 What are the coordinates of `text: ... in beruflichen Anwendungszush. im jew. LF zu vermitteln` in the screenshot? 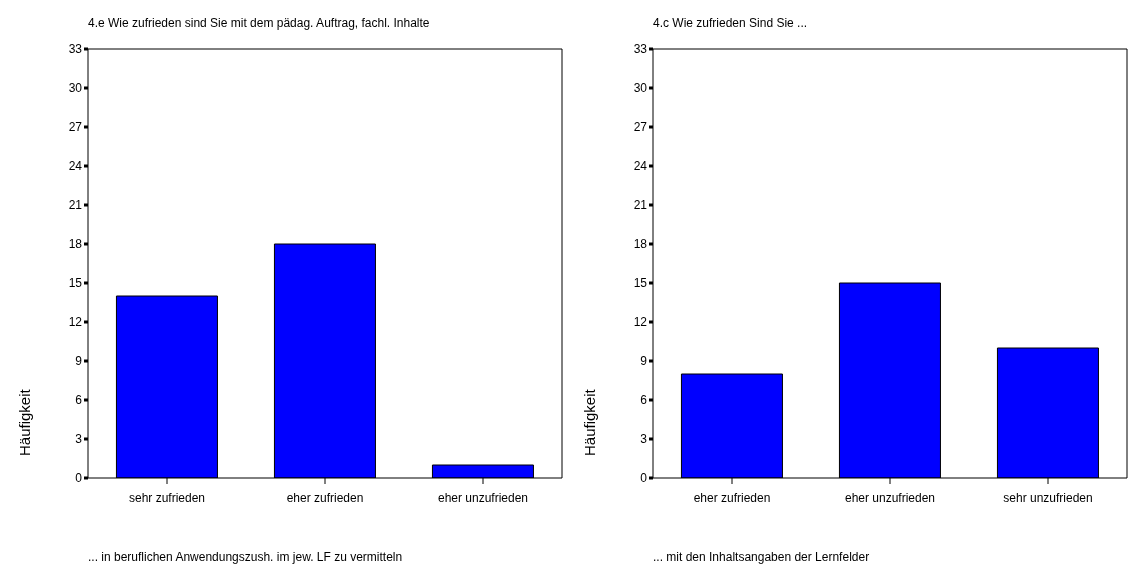 It's located at (245, 557).